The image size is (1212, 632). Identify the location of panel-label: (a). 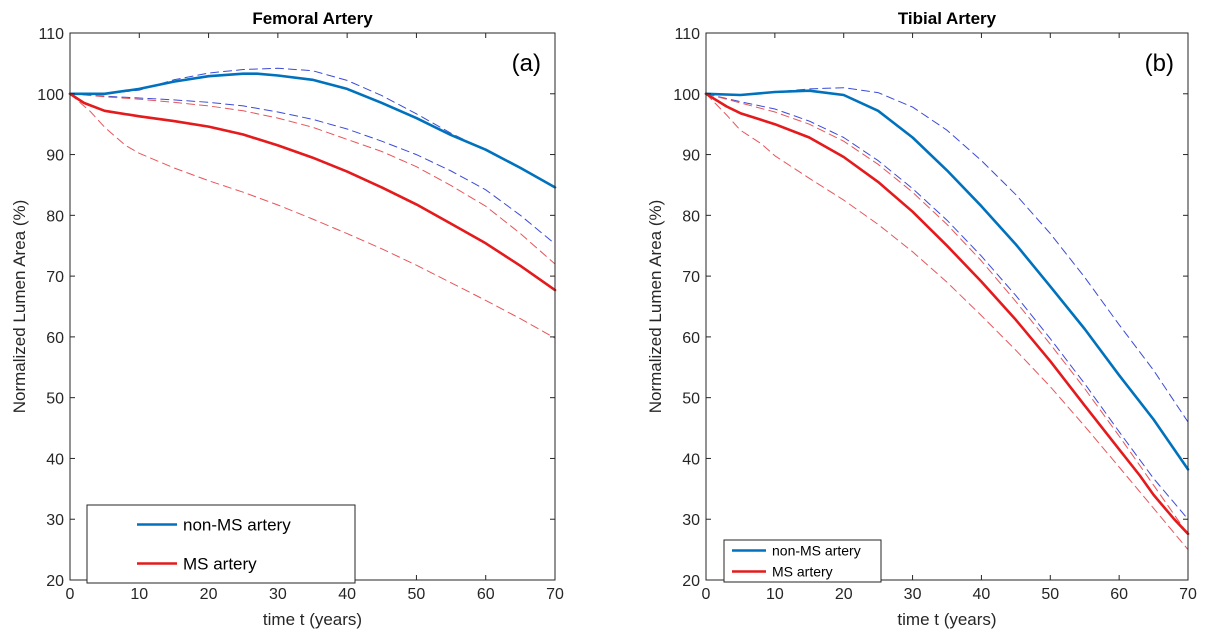
(526, 63).